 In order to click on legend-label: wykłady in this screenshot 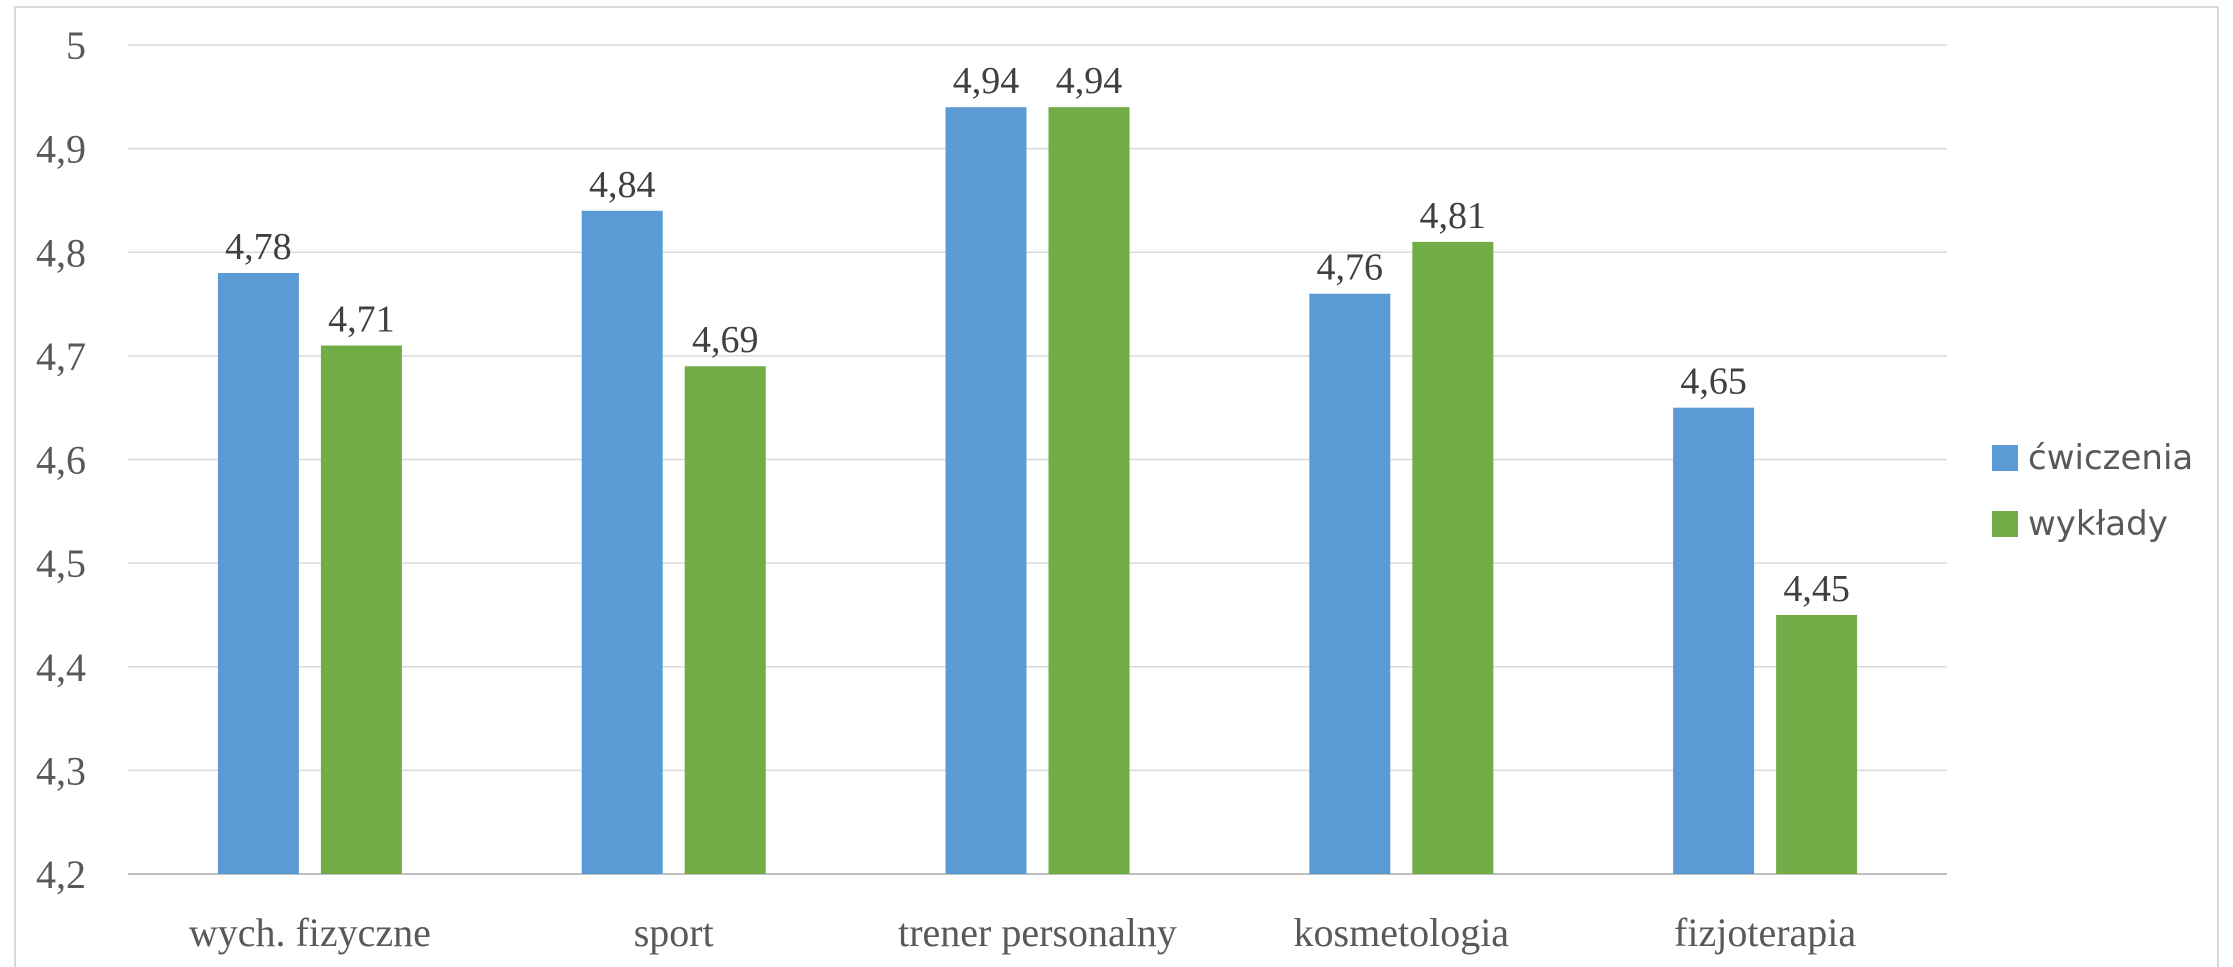, I will do `click(2098, 524)`.